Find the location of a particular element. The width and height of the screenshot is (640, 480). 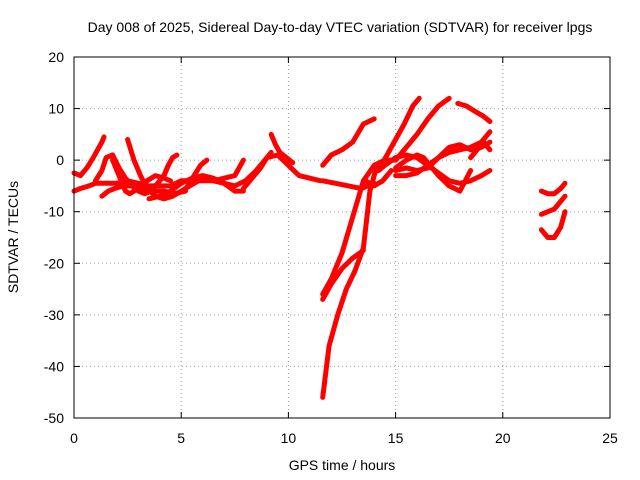

y-tick-label: -10 is located at coordinates (54, 212).